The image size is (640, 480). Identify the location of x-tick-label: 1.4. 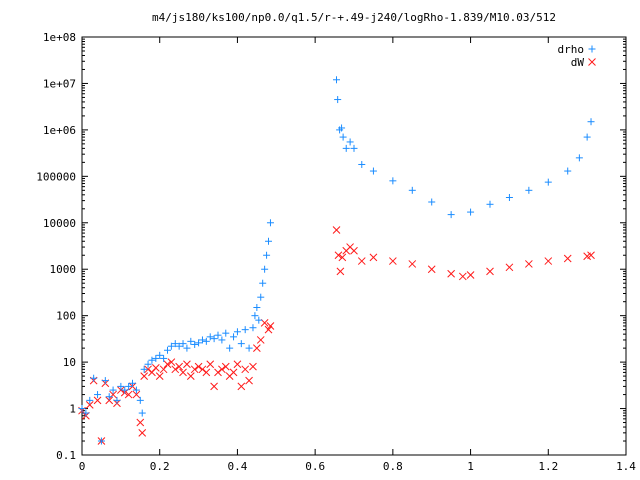
(626, 466).